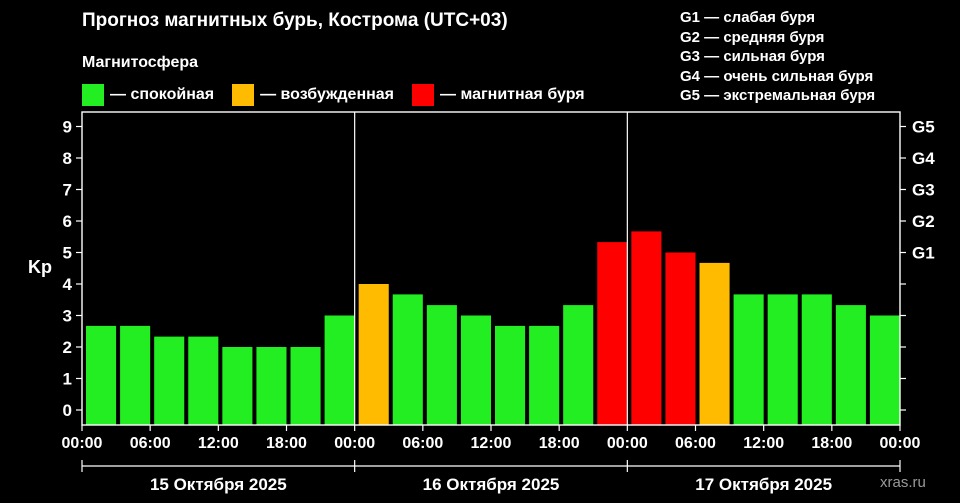 The width and height of the screenshot is (960, 503). I want to click on x-tick-label-7: 18:00, so click(559, 443).